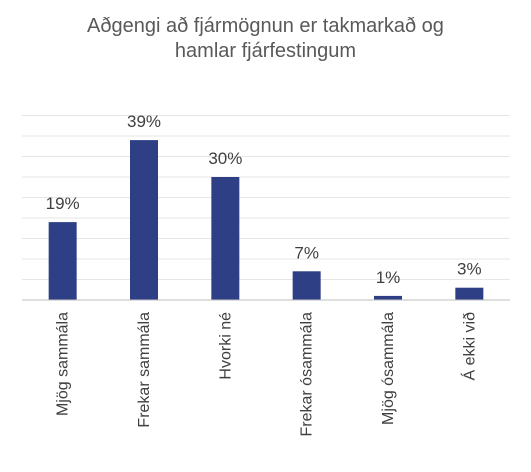 Image resolution: width=531 pixels, height=472 pixels. Describe the element at coordinates (307, 374) in the screenshot. I see `category-label-4: Frekar ósammála` at that location.